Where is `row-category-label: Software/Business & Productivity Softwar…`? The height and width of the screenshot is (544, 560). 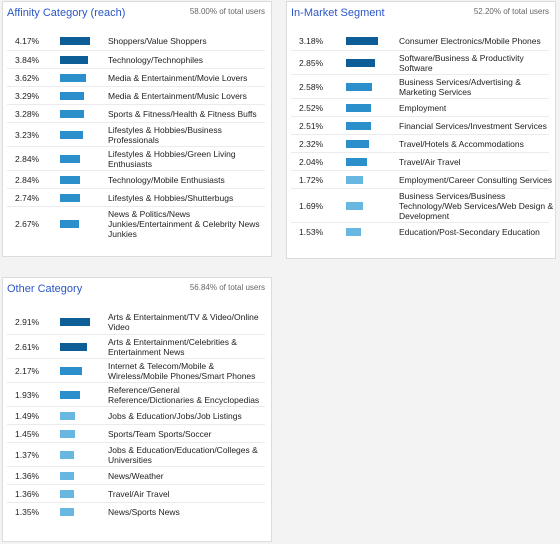 row-category-label: Software/Business & Productivity Softwar… is located at coordinates (461, 63).